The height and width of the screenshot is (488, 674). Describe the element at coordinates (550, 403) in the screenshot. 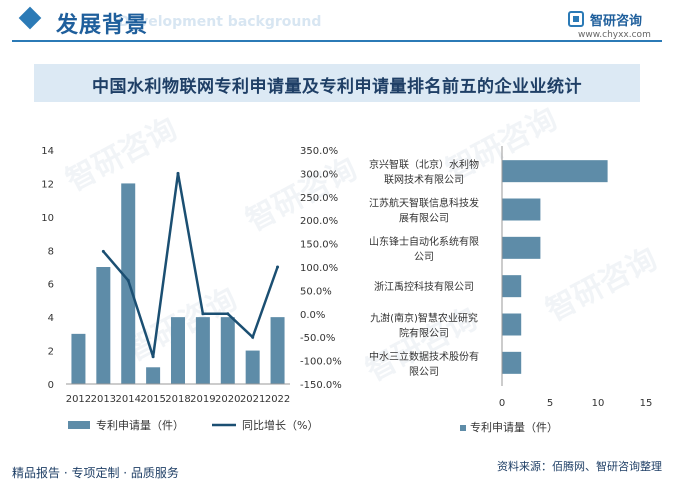

I see `right-x-tick-label: 5` at that location.